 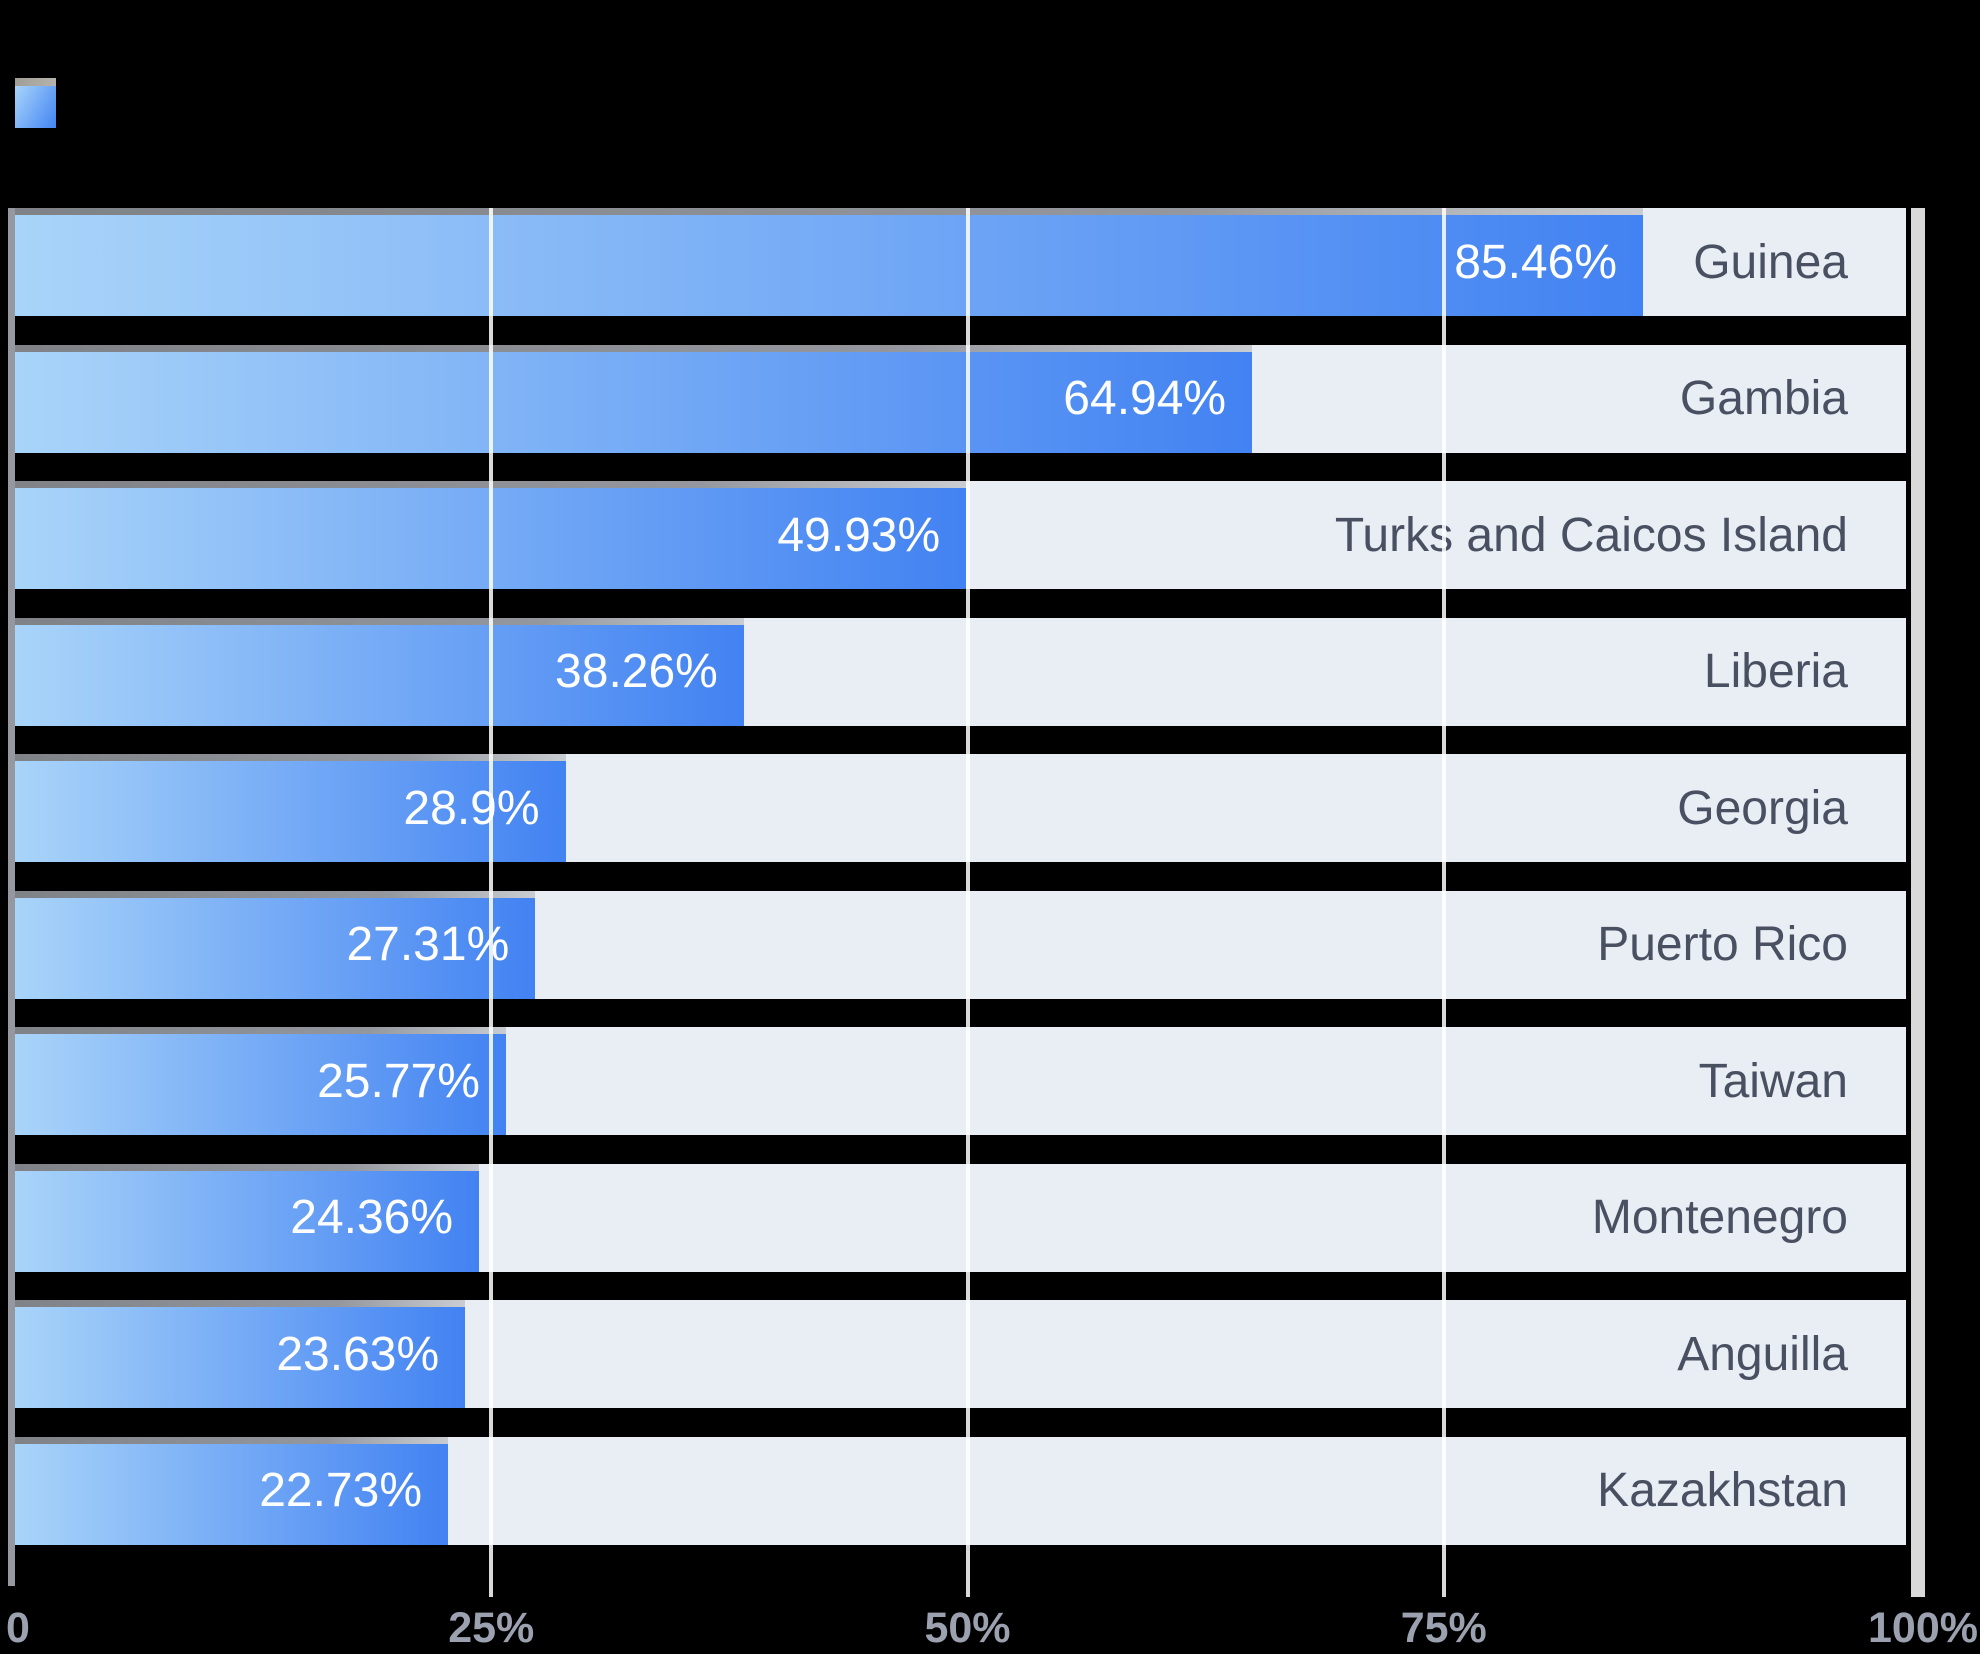 I want to click on bar-row: Gambia 64.94%, so click(x=967, y=398).